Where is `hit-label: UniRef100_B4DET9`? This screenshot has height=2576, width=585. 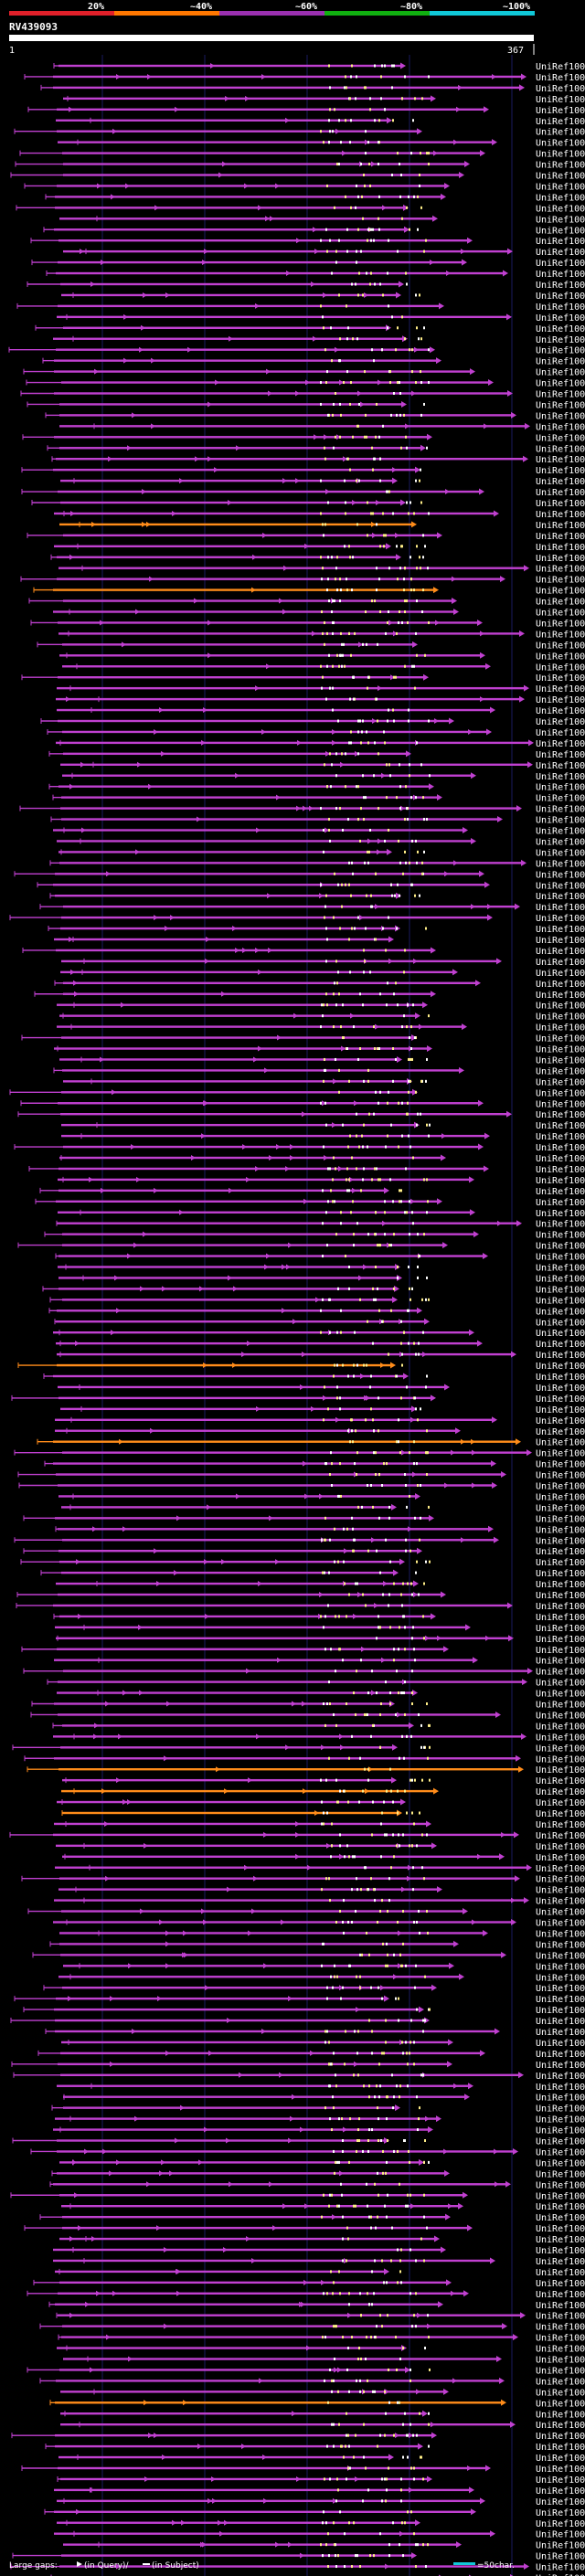
hit-label: UniRef100_B4DET9 is located at coordinates (561, 2262).